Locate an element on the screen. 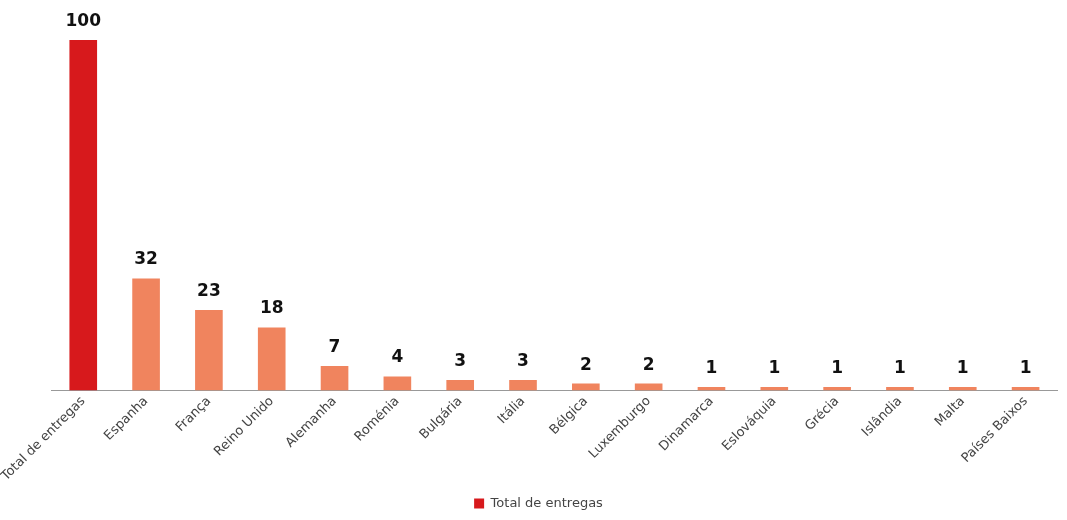 This screenshot has width=1067, height=520. data-label: 18 is located at coordinates (271, 307).